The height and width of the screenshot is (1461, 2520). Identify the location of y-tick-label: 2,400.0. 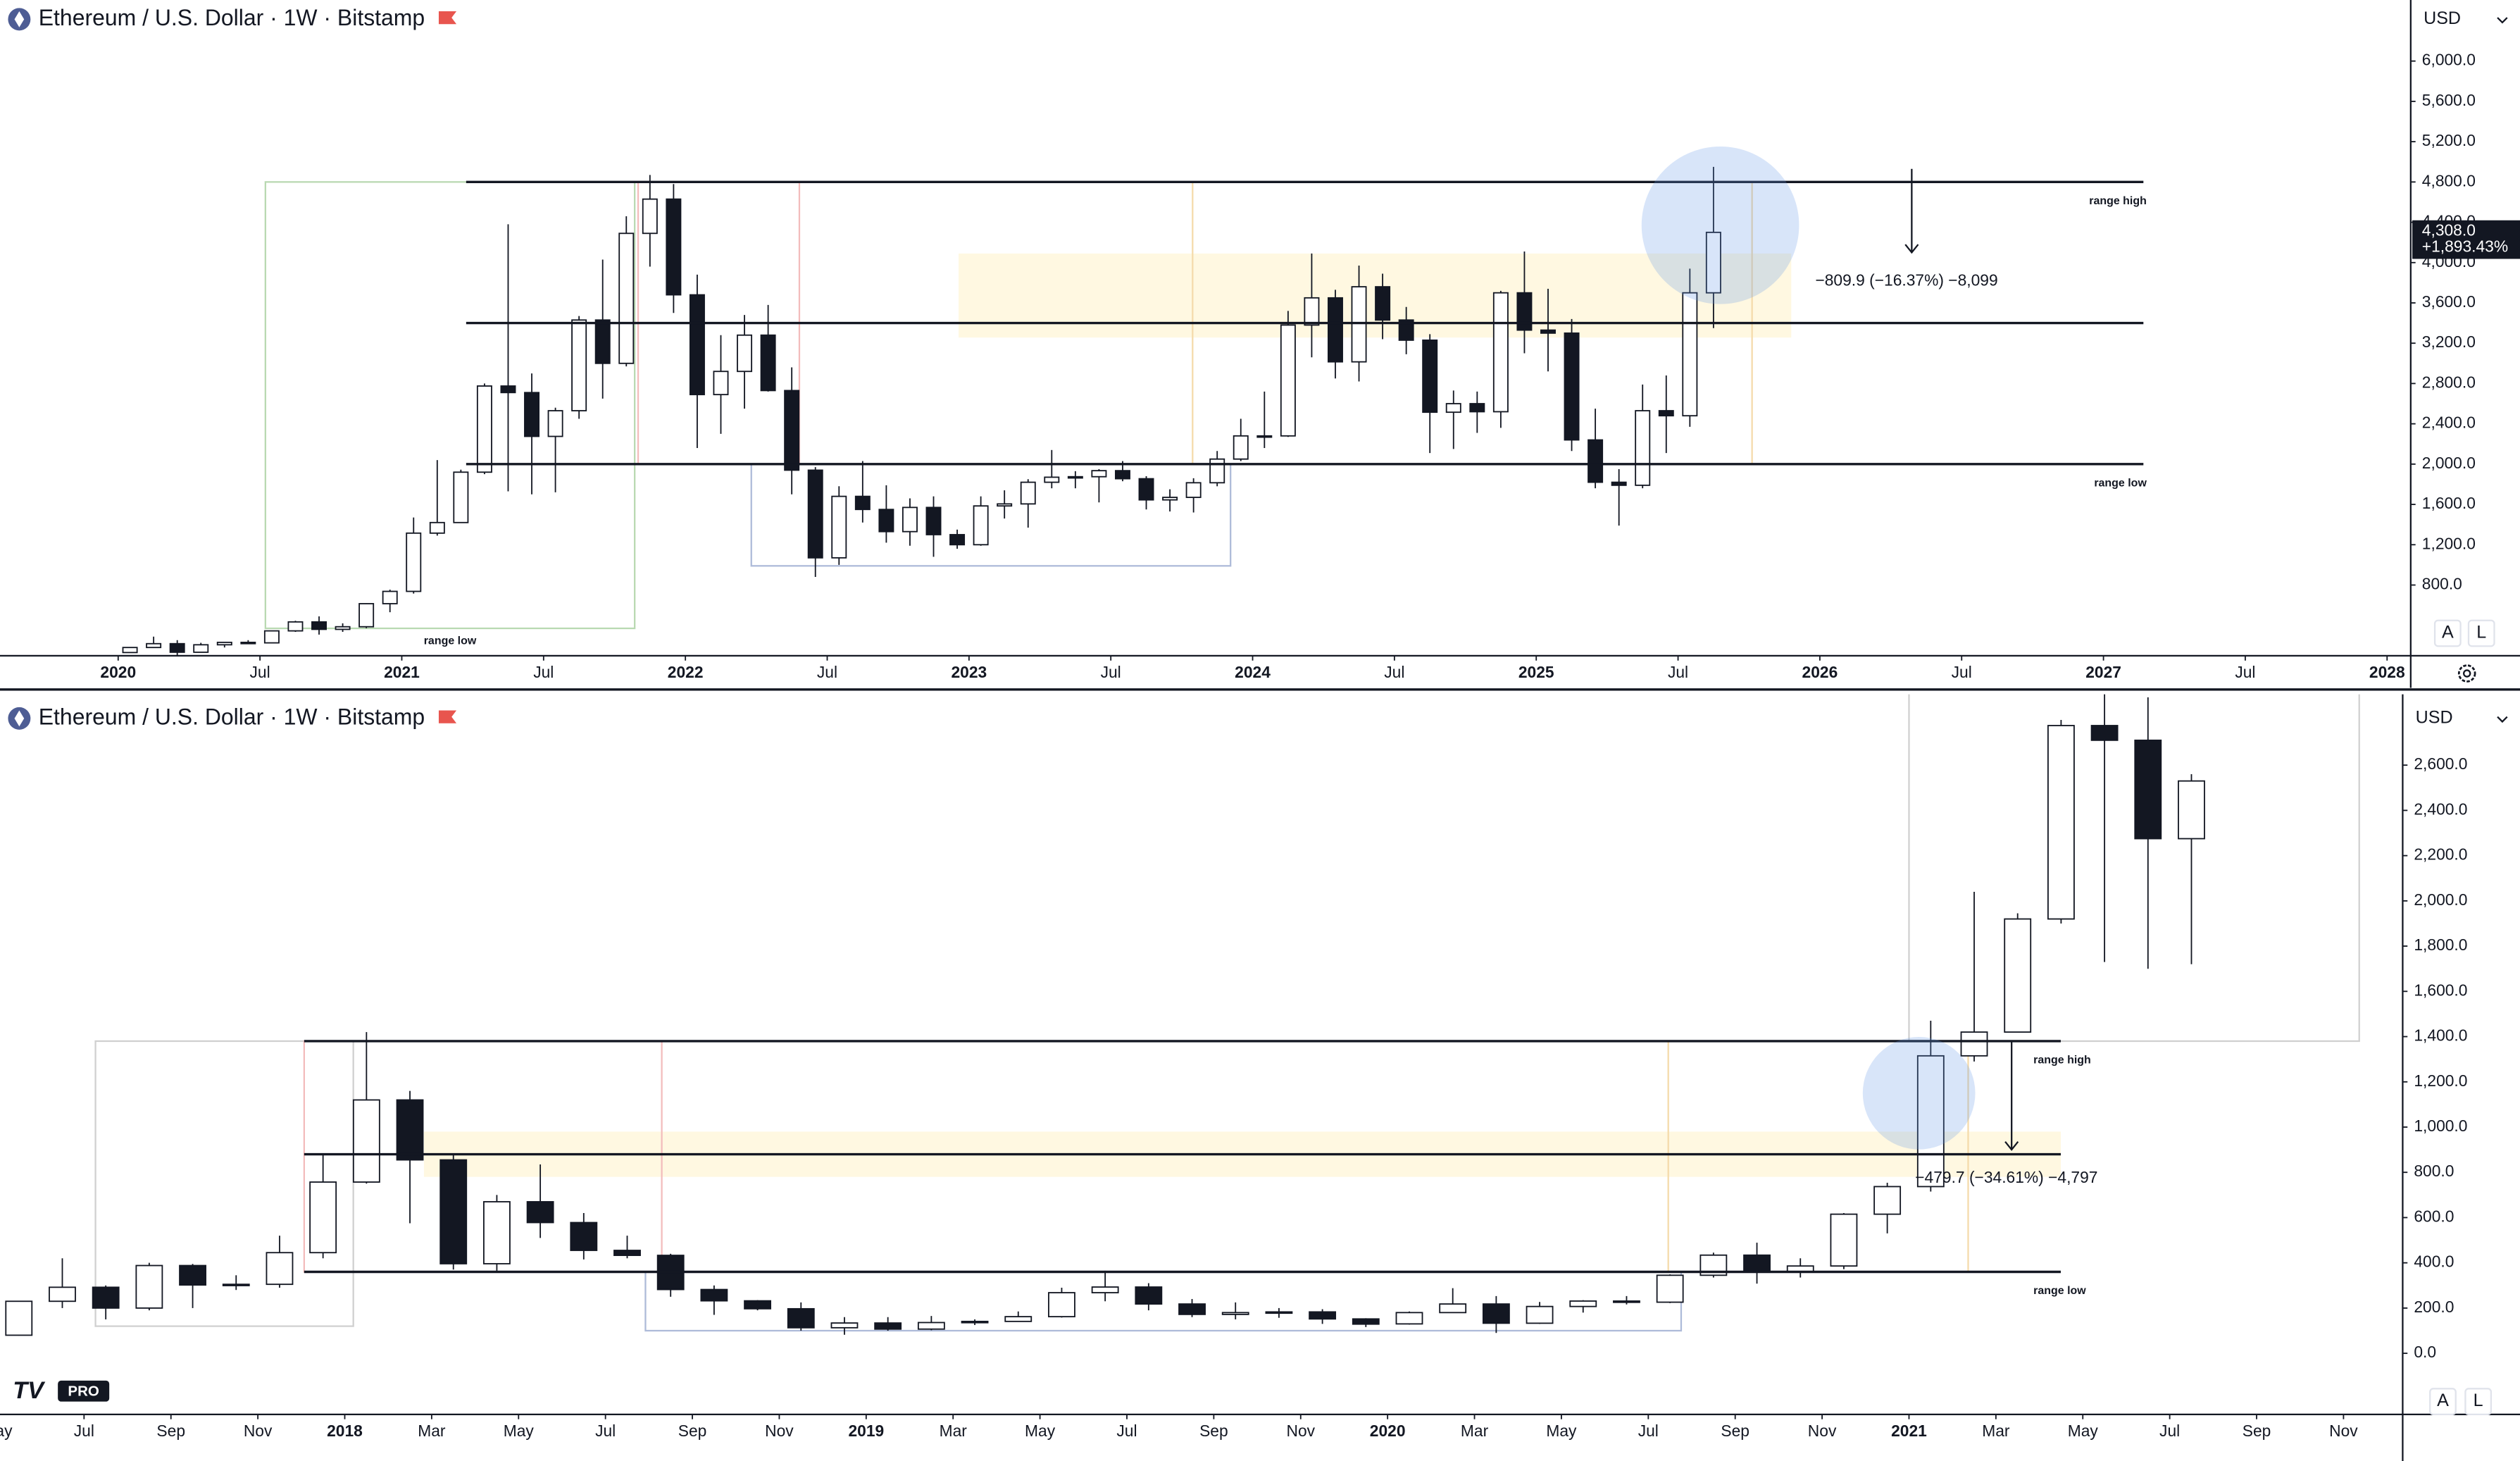
(2440, 809).